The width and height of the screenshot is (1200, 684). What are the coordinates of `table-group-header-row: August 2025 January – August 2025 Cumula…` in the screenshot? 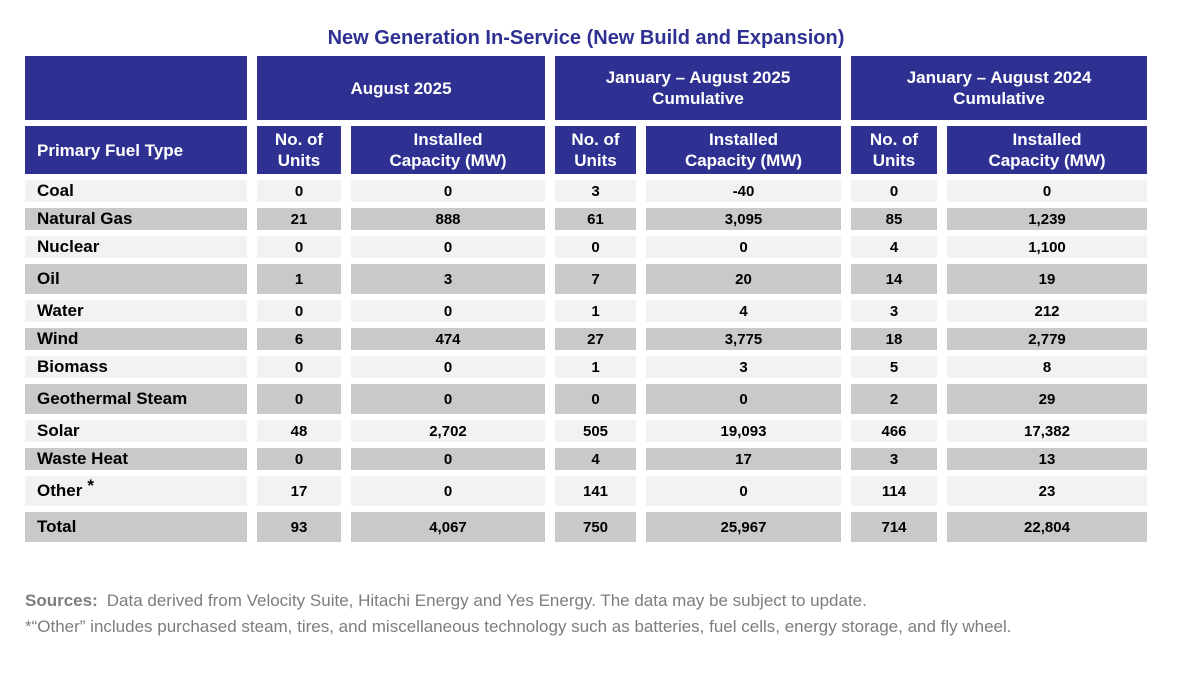 It's located at (586, 88).